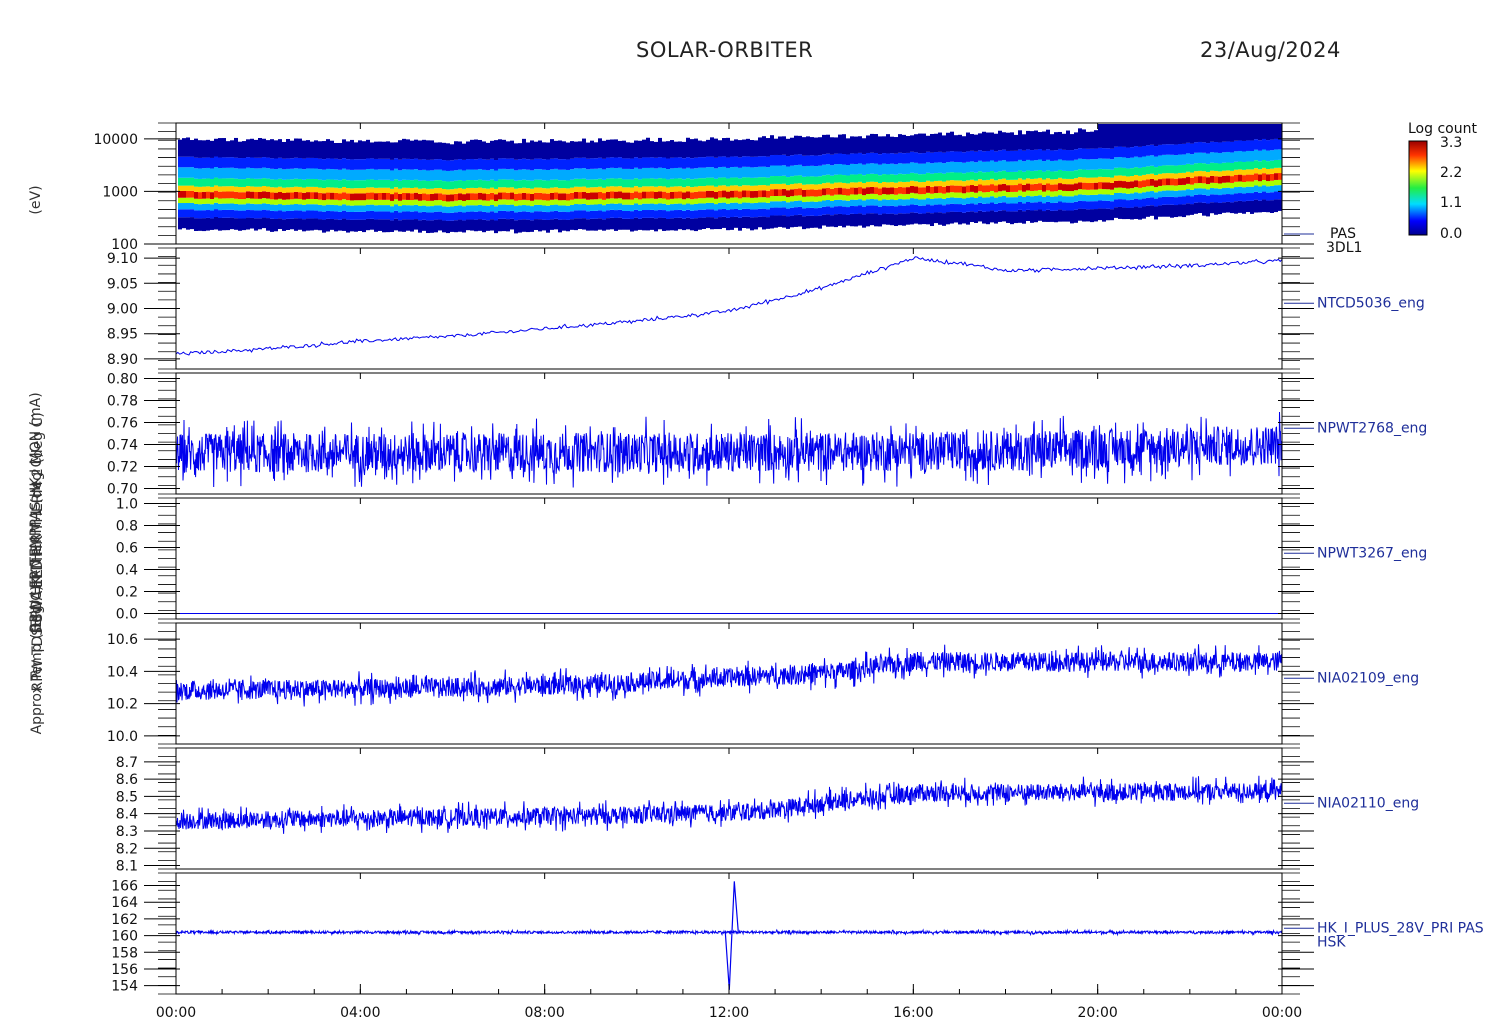  What do you see at coordinates (124, 970) in the screenshot?
I see `y-tick-label: 156` at bounding box center [124, 970].